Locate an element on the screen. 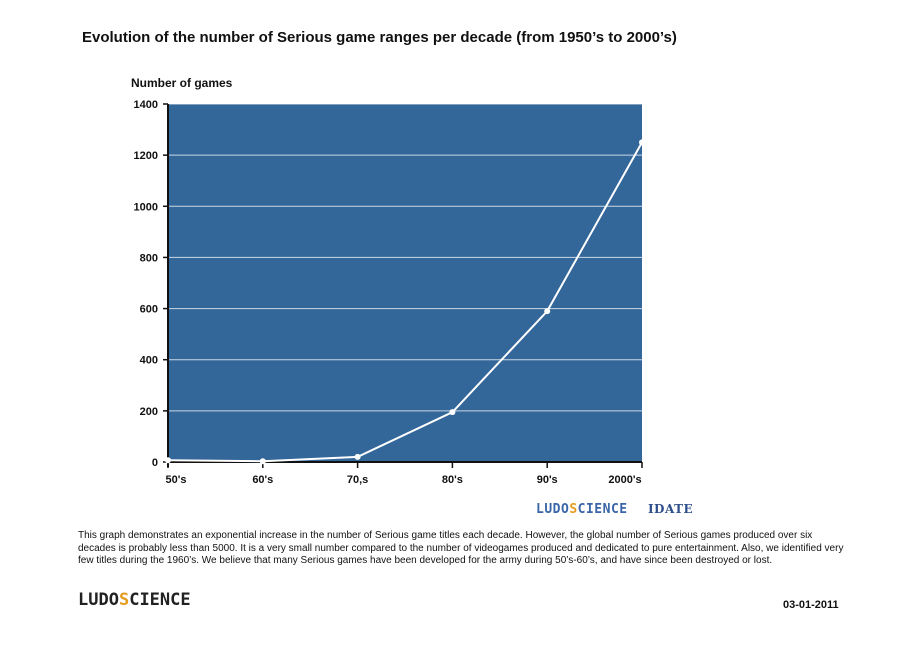  x-tick-label: 2000's is located at coordinates (624, 480).